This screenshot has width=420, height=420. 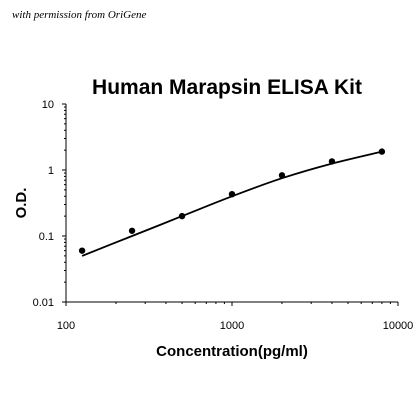 What do you see at coordinates (21, 203) in the screenshot?
I see `y-axis-label: O.D.` at bounding box center [21, 203].